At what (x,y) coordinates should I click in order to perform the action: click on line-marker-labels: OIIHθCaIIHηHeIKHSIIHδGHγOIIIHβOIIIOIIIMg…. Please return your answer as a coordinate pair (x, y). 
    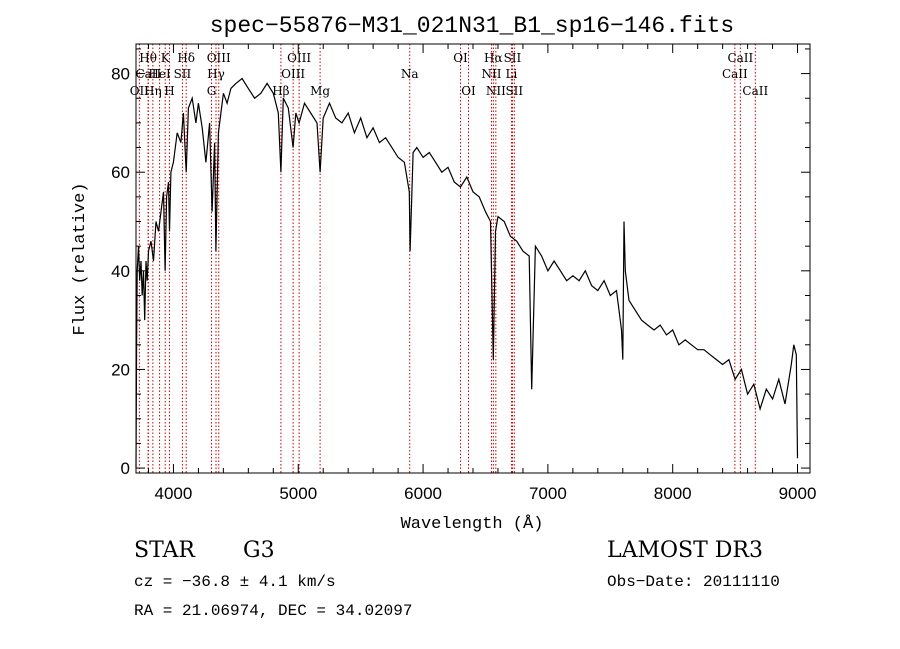
    Looking at the image, I should click on (449, 74).